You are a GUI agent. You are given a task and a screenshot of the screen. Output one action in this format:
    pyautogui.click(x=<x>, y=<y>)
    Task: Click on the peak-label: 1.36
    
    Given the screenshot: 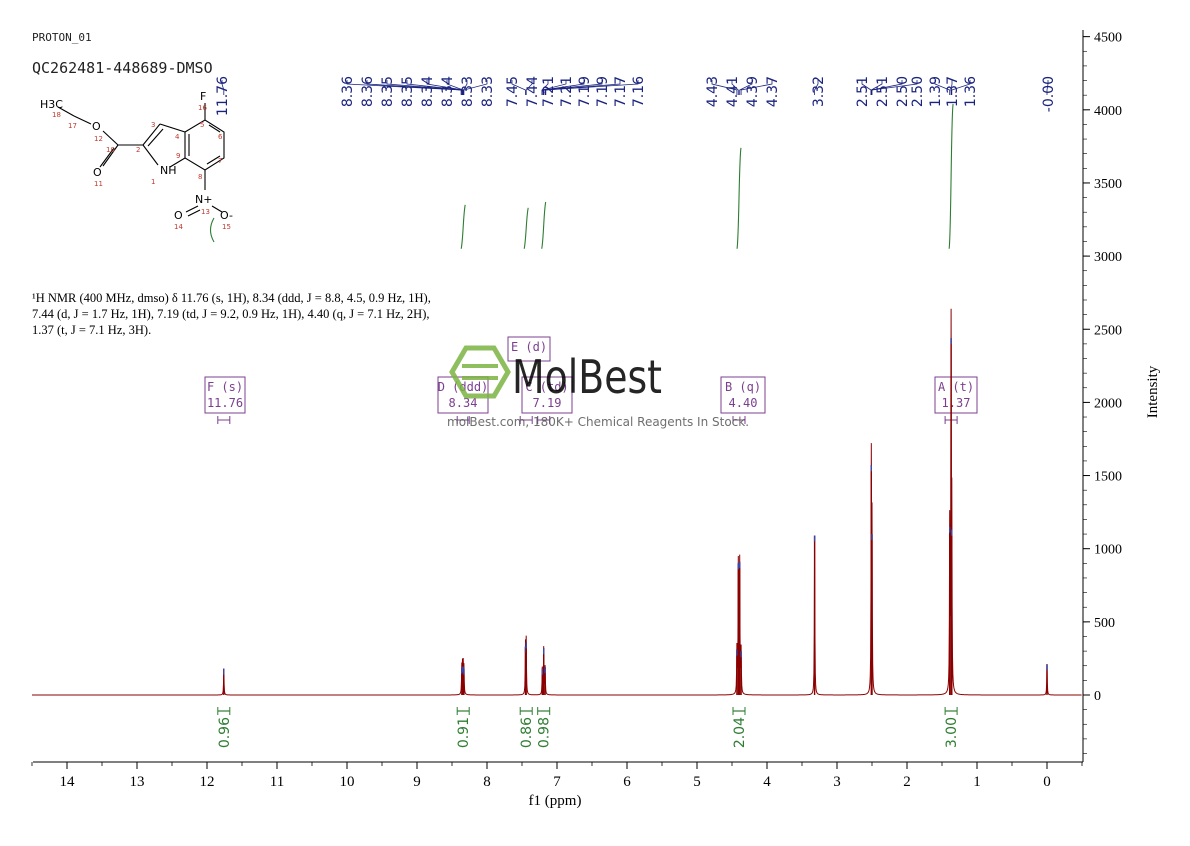 What is the action you would take?
    pyautogui.click(x=971, y=91)
    